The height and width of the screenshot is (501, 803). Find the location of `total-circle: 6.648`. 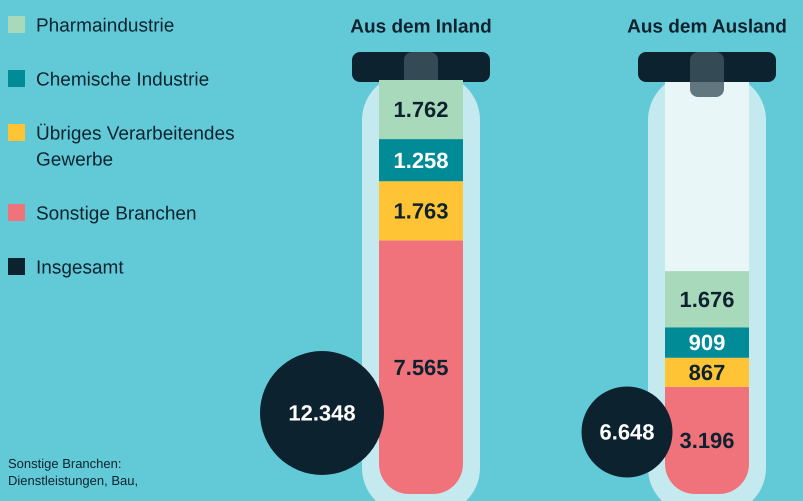

total-circle: 6.648 is located at coordinates (627, 432).